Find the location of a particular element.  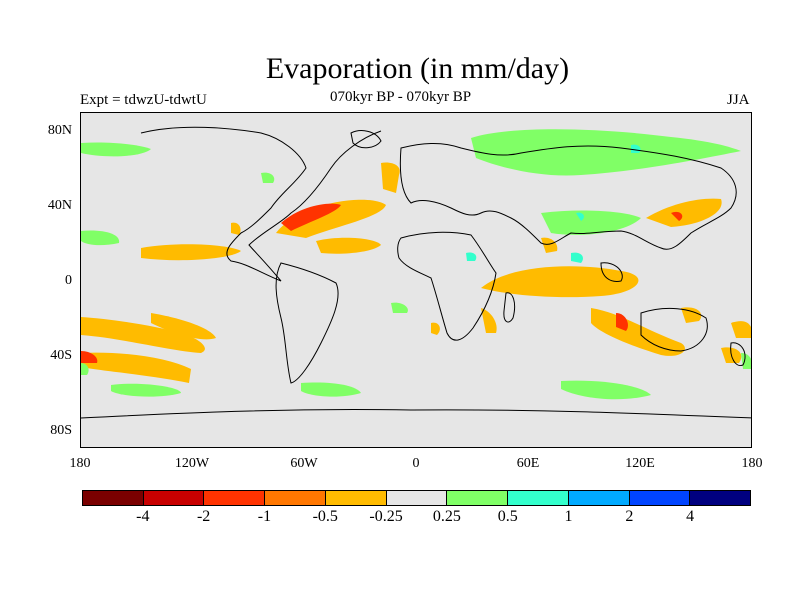

colorbar-label: -0.5 is located at coordinates (325, 516).